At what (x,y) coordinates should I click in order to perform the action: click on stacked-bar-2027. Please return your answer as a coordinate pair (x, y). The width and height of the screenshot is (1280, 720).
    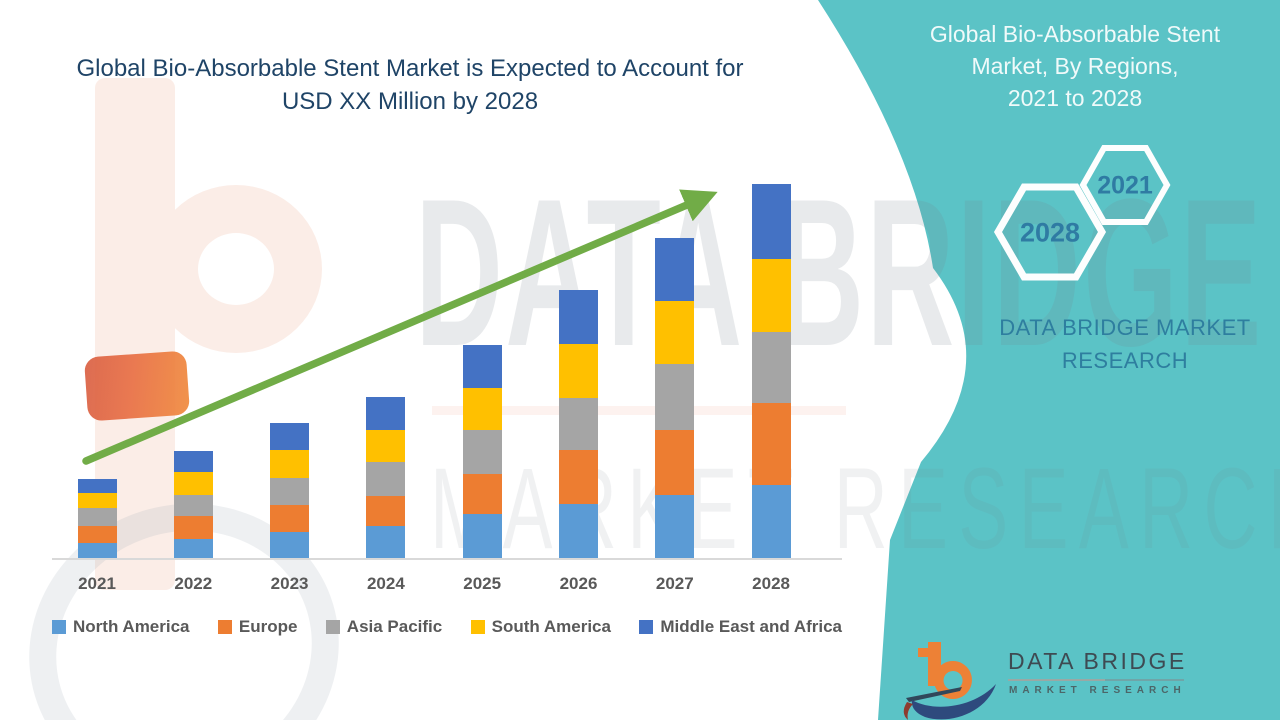
    Looking at the image, I should click on (675, 398).